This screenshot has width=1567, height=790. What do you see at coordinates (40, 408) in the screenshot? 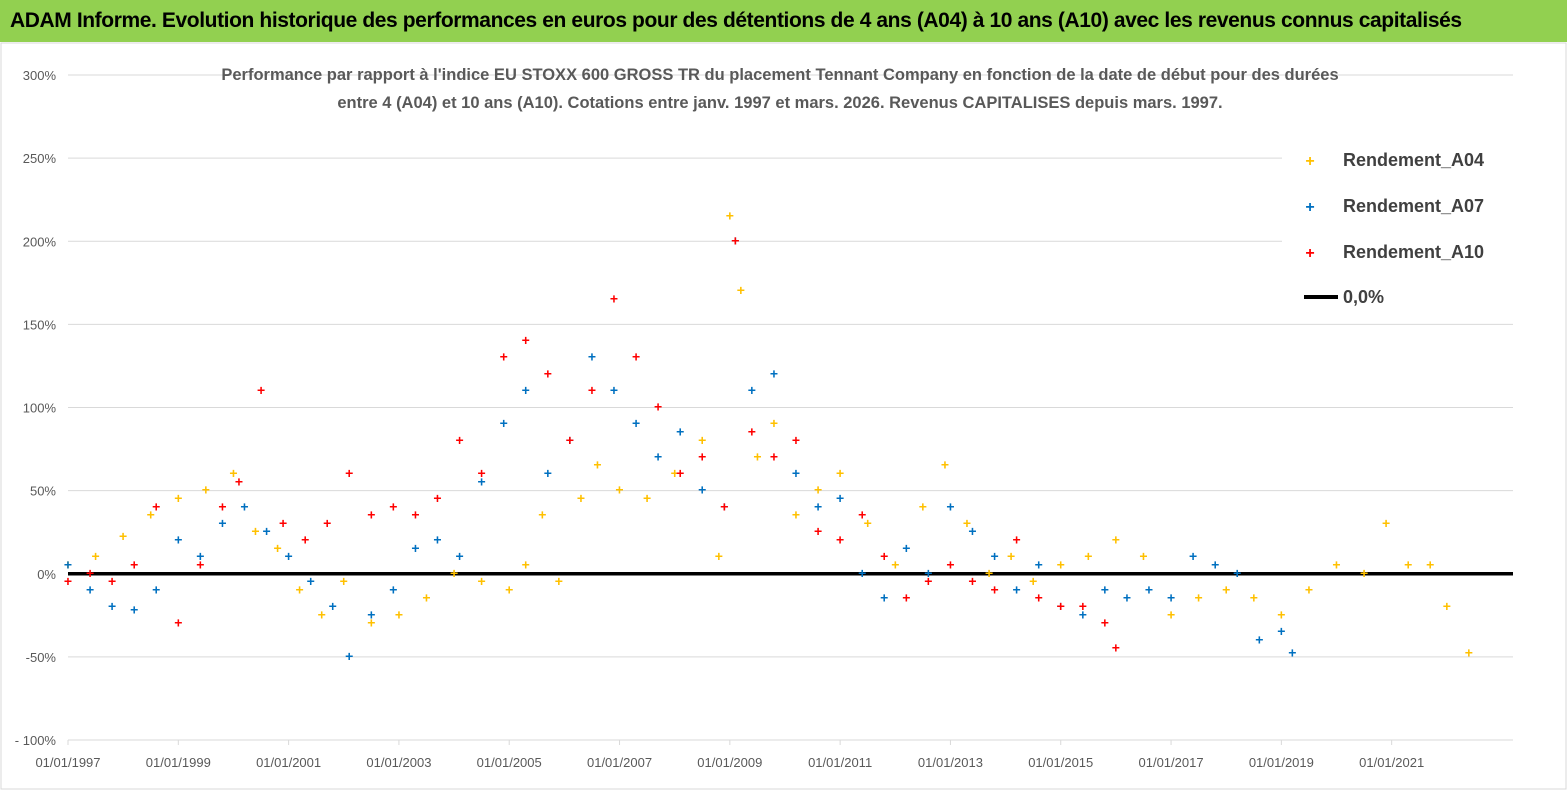
I see `y-tick-label: 100%` at bounding box center [40, 408].